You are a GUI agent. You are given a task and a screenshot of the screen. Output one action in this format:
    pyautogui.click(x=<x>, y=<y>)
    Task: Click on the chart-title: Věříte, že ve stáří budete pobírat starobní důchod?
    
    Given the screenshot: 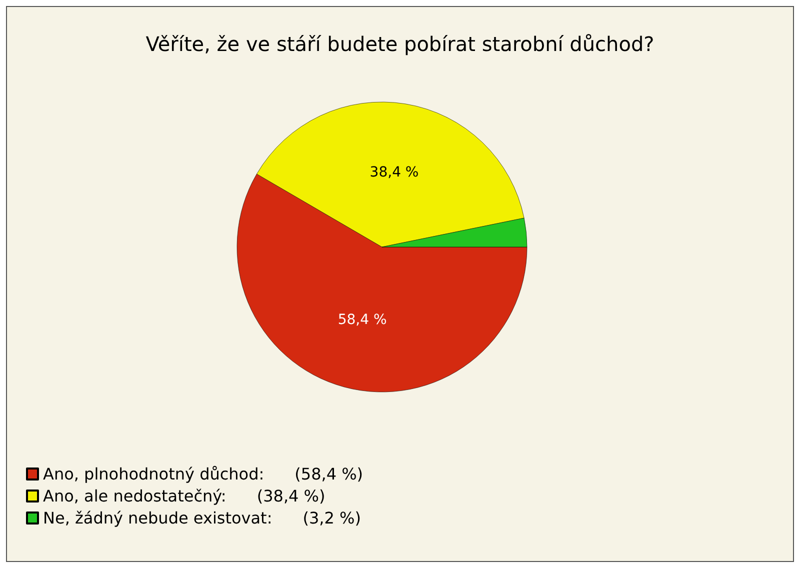 What is the action you would take?
    pyautogui.click(x=400, y=44)
    